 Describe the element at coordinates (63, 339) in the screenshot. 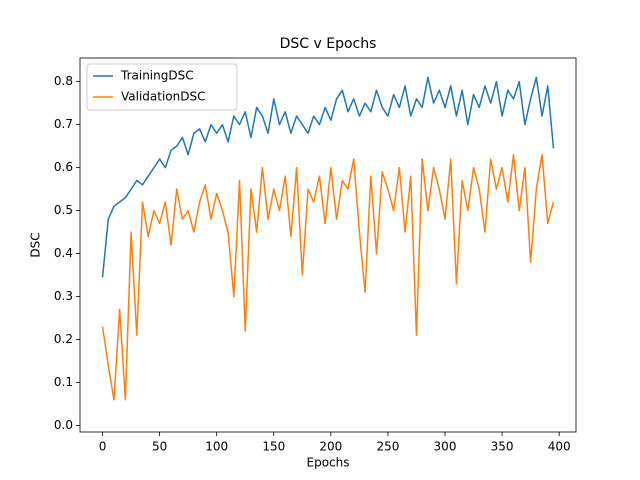

I see `y-tick-label: 0.2` at that location.